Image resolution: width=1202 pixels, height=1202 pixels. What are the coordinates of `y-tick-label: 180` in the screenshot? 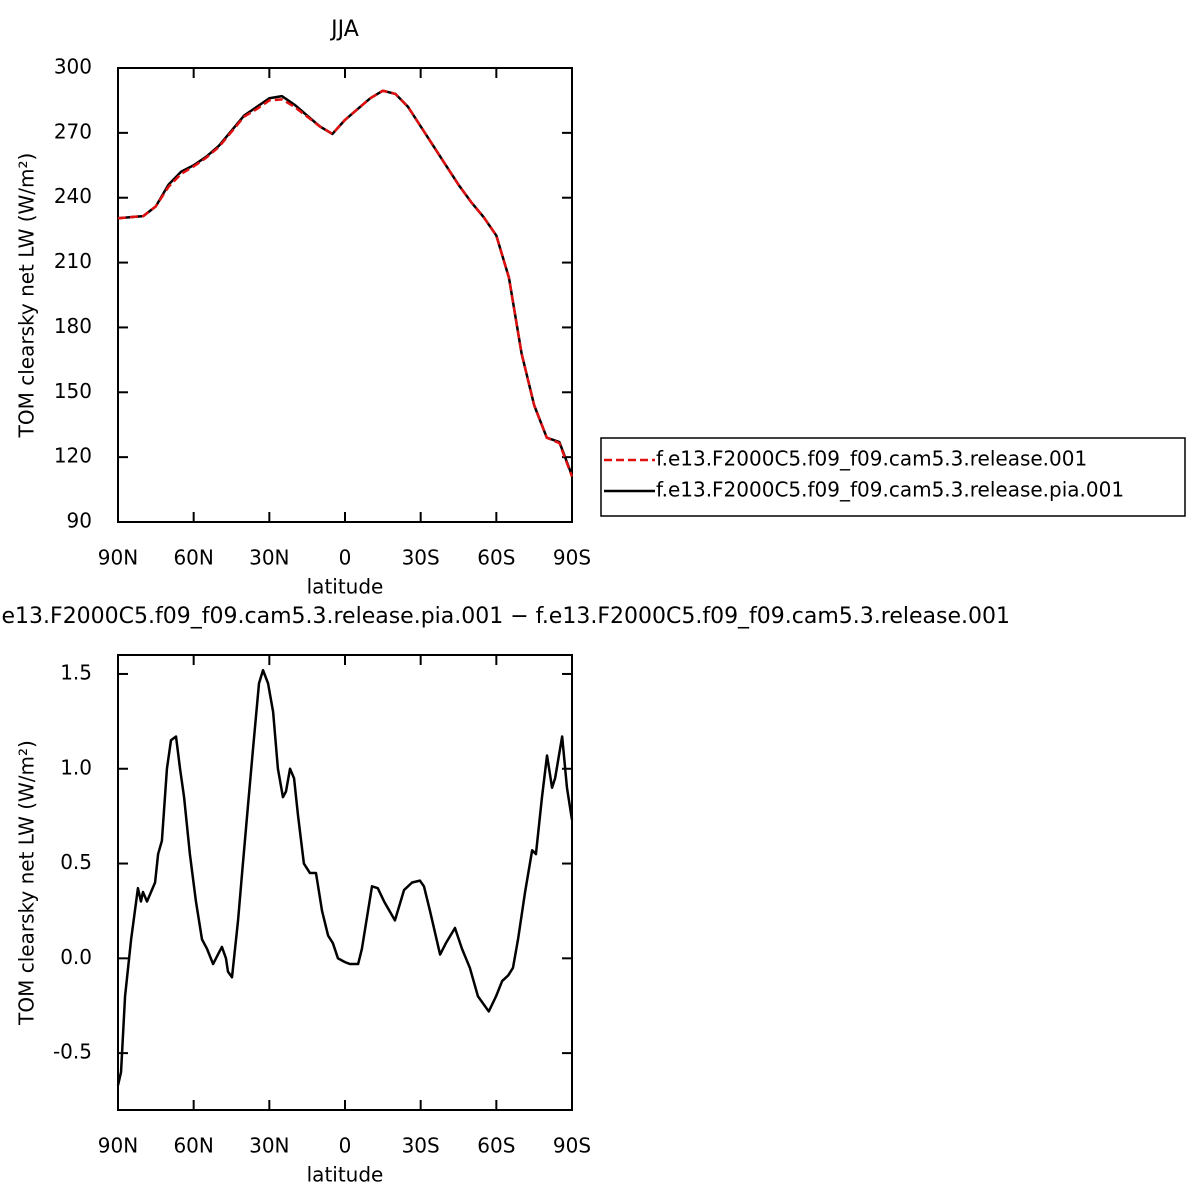 It's located at (73, 326).